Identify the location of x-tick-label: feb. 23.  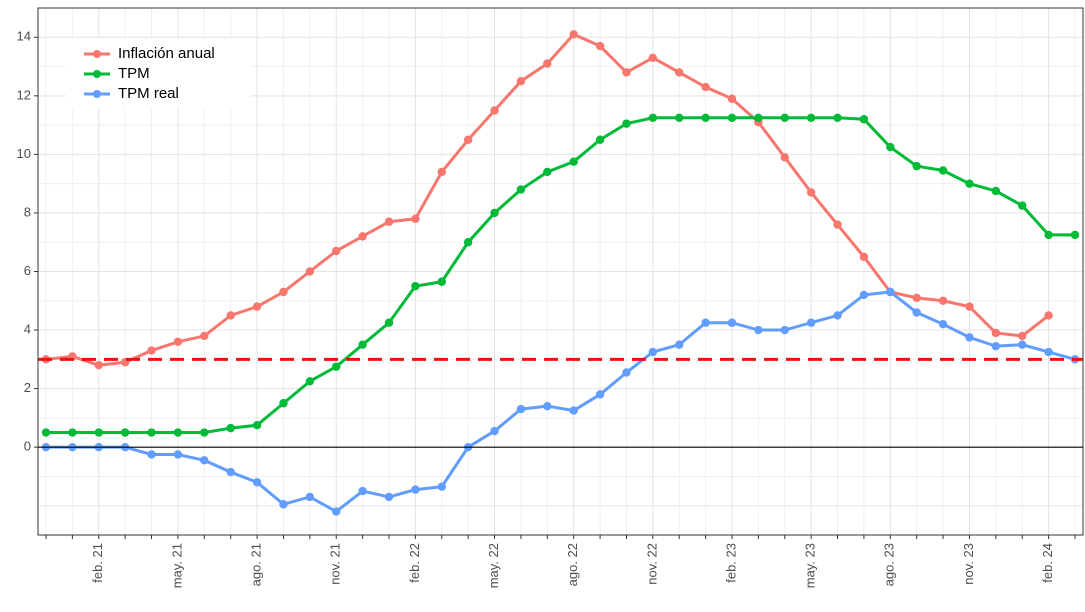
(730, 563).